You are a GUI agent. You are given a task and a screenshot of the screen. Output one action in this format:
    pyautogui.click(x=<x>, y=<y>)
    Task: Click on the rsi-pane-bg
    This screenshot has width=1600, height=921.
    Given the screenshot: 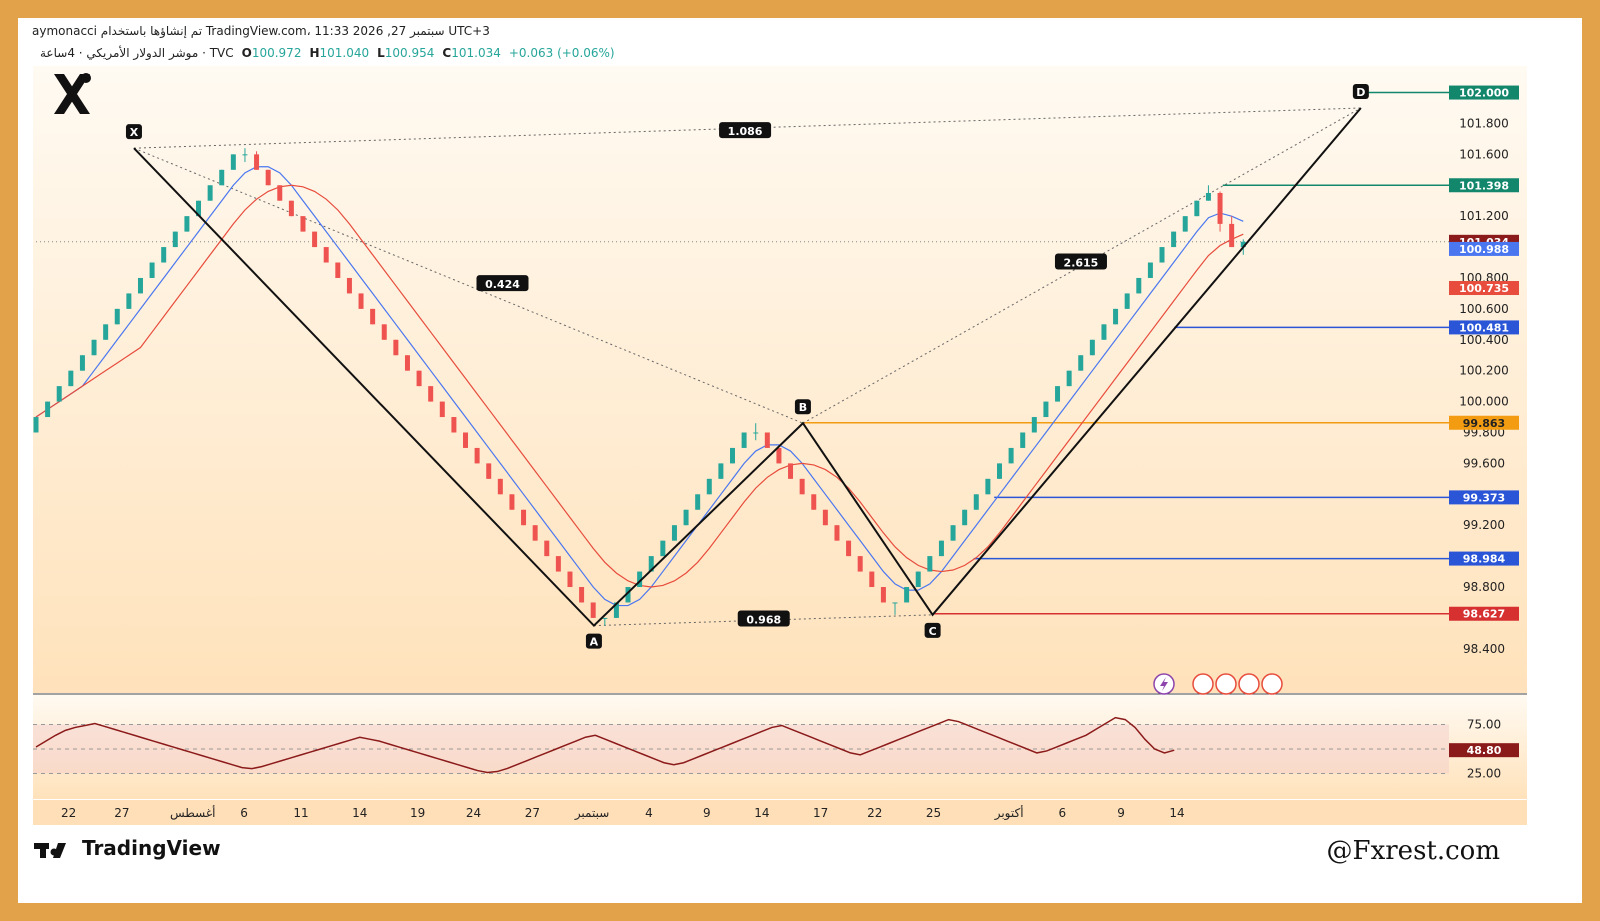 What is the action you would take?
    pyautogui.click(x=780, y=747)
    